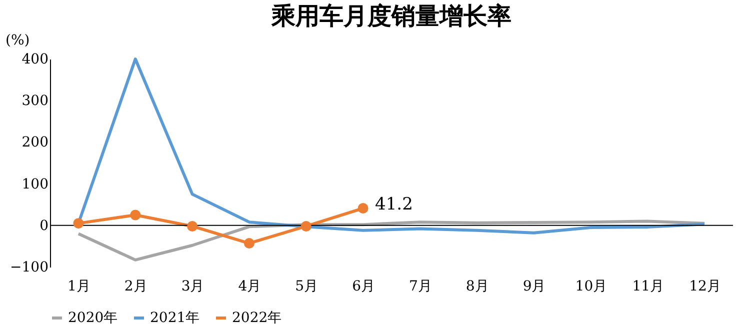 The image size is (744, 330). I want to click on y-tick-label: 200, so click(35, 142).